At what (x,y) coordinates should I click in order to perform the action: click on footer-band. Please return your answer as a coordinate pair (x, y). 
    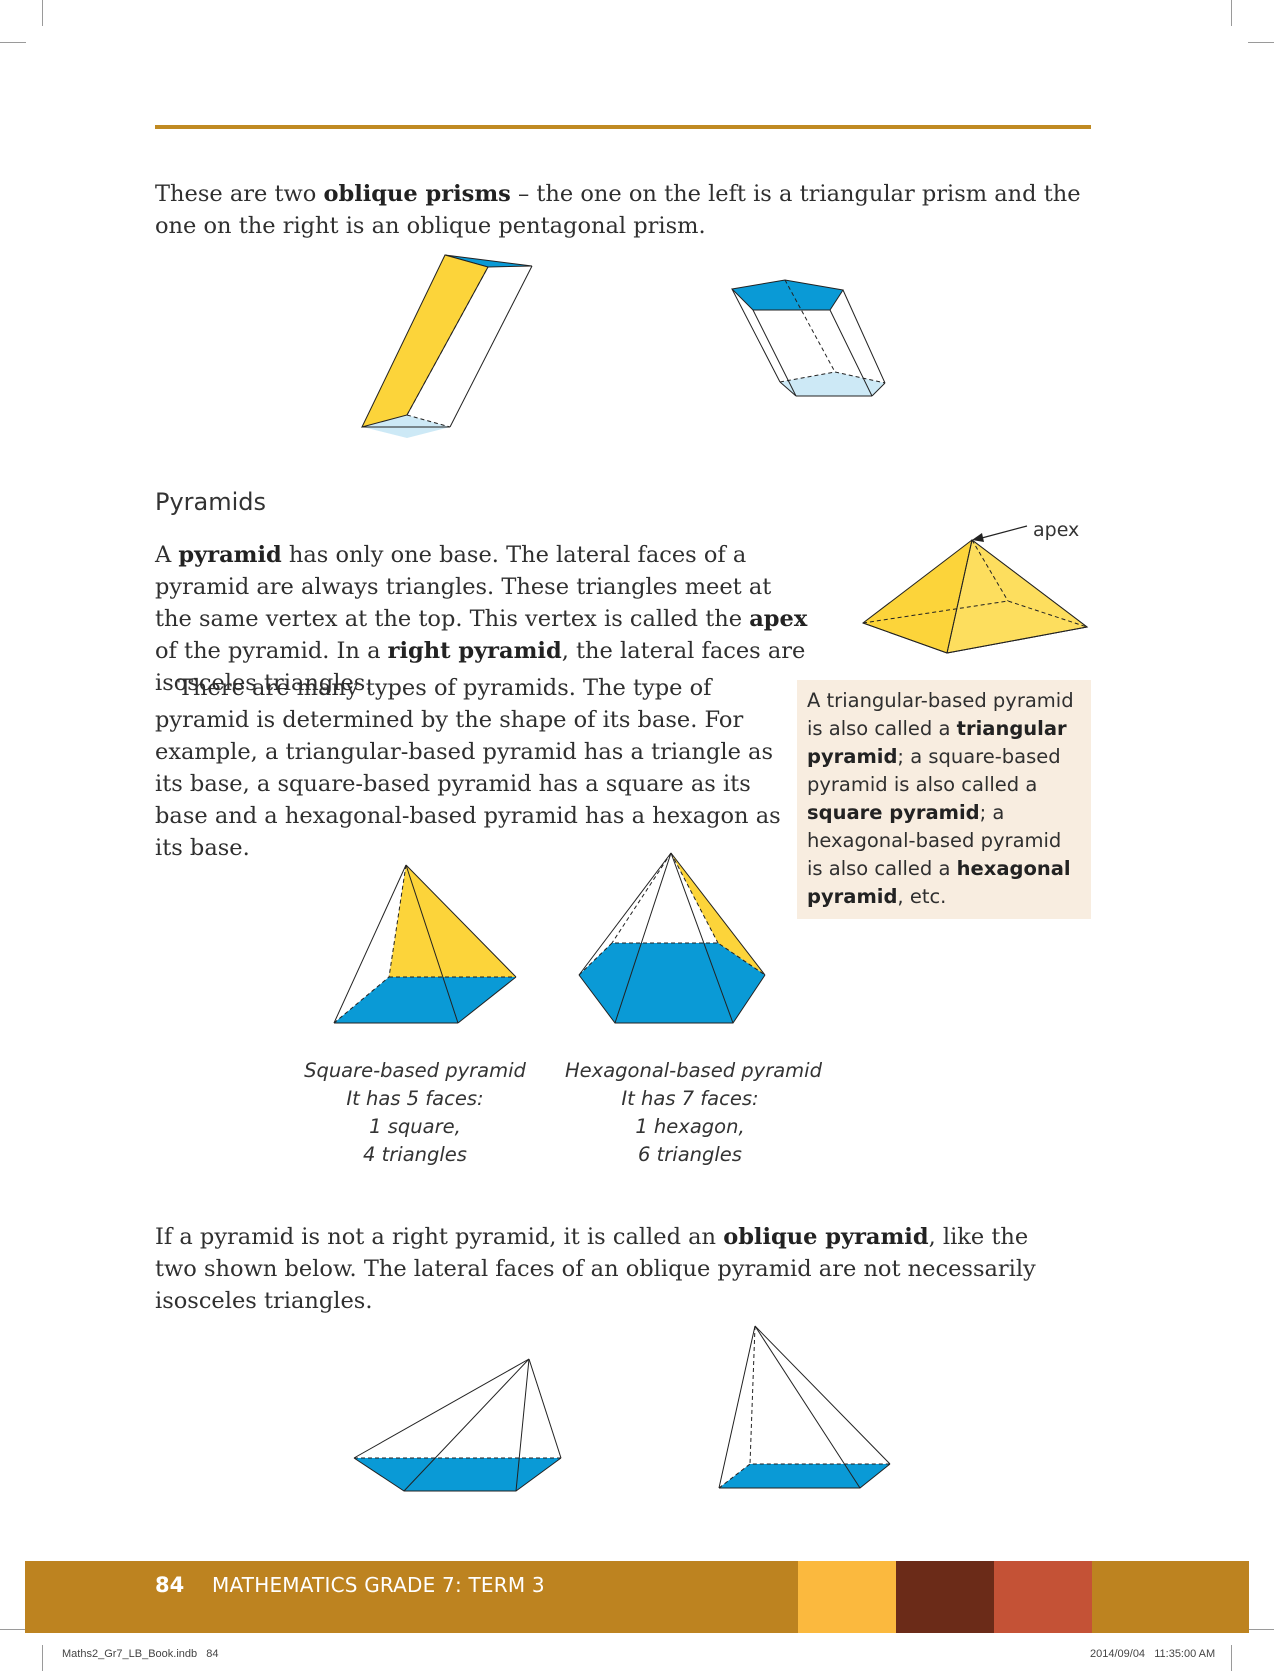
    Looking at the image, I should click on (637, 1597).